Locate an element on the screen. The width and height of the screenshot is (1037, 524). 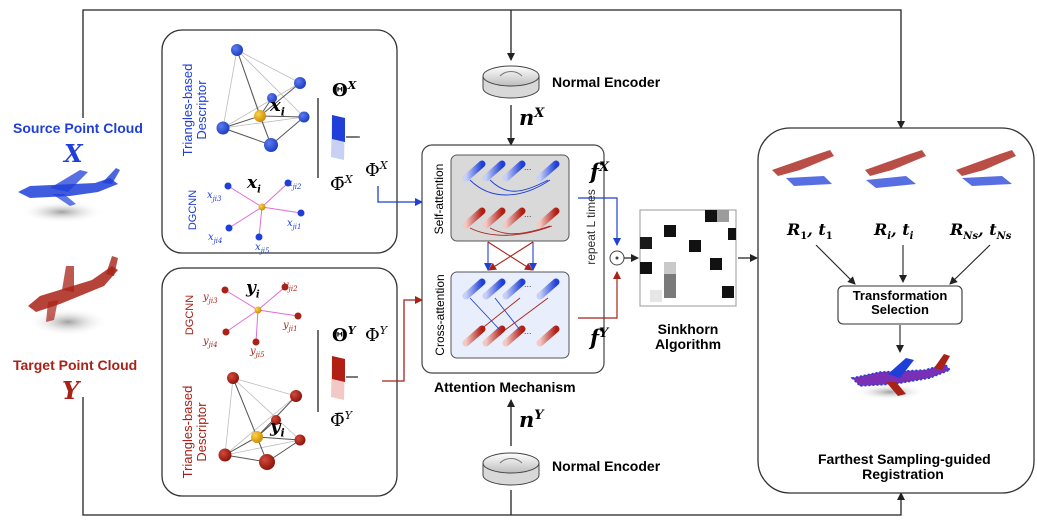
normal-encoder-bottom-label: Normal Encoder is located at coordinates (606, 466).